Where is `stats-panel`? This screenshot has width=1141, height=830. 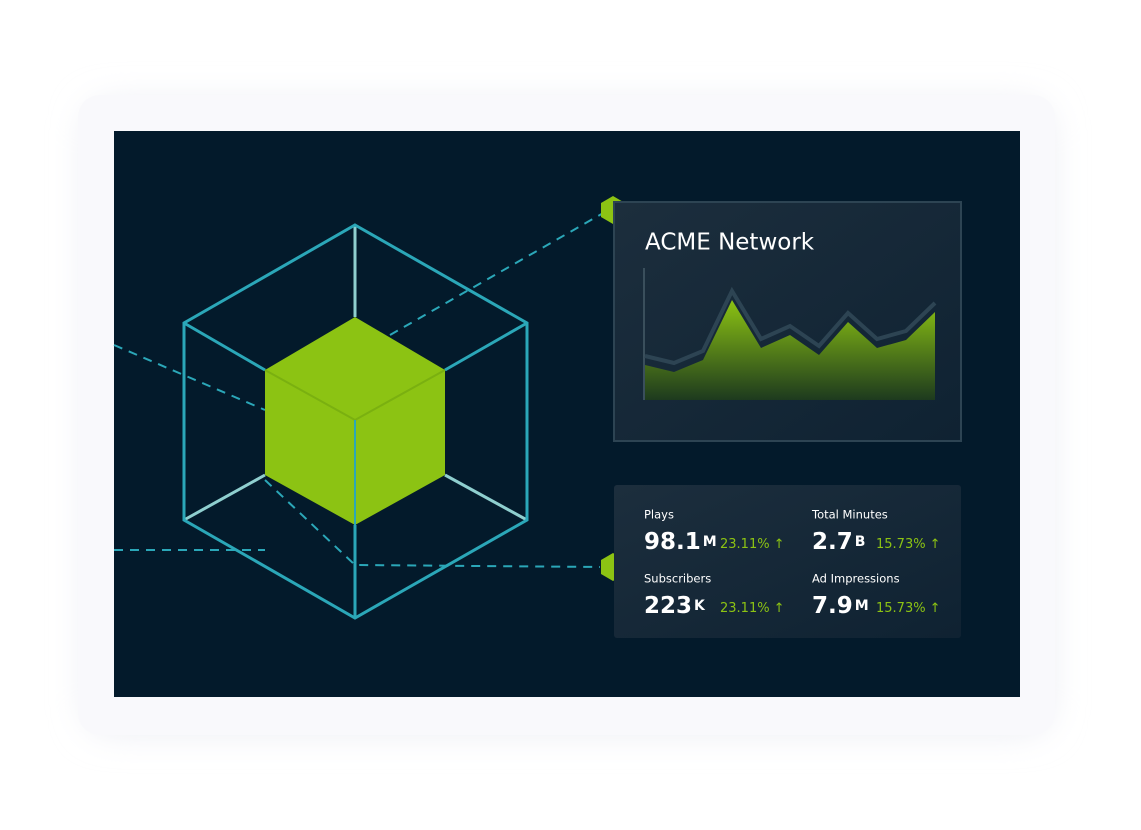 stats-panel is located at coordinates (787, 561).